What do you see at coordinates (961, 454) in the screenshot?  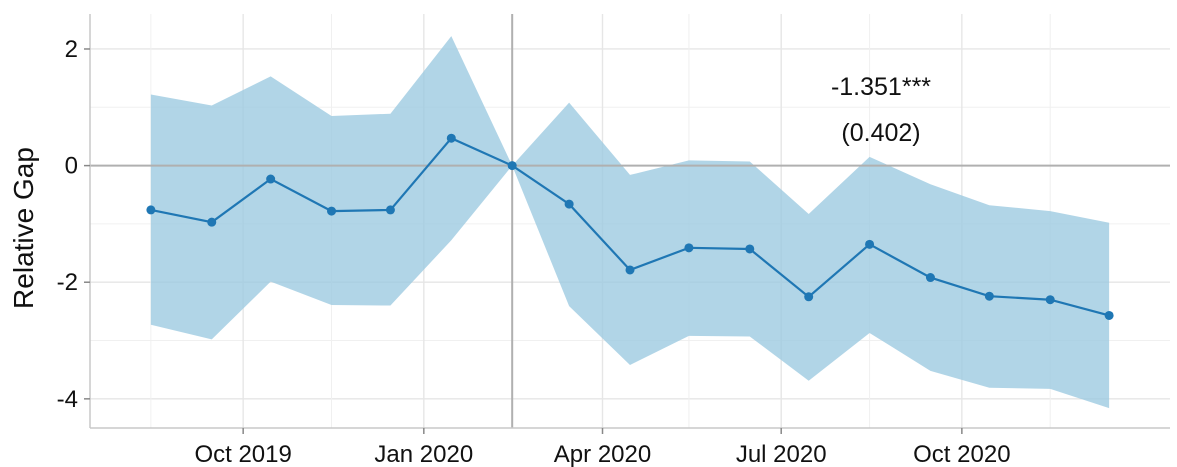 I see `x-tick-label: Oct 2020` at bounding box center [961, 454].